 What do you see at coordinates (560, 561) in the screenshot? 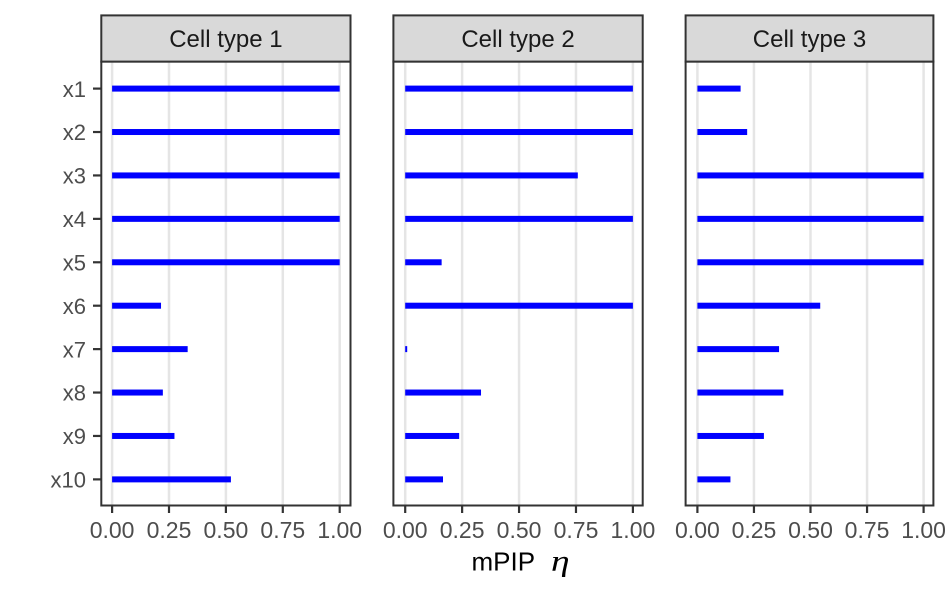
I see `svg-text: η` at bounding box center [560, 561].